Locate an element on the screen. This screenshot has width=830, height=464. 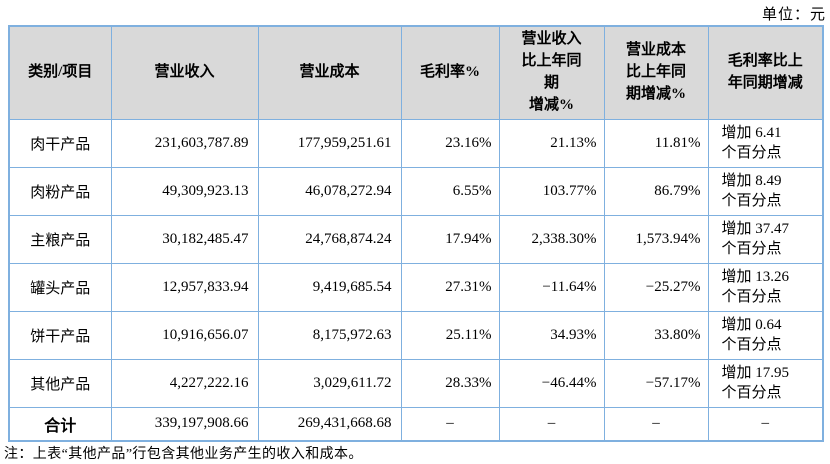
header-category: 类别/项目 is located at coordinates (60, 72).